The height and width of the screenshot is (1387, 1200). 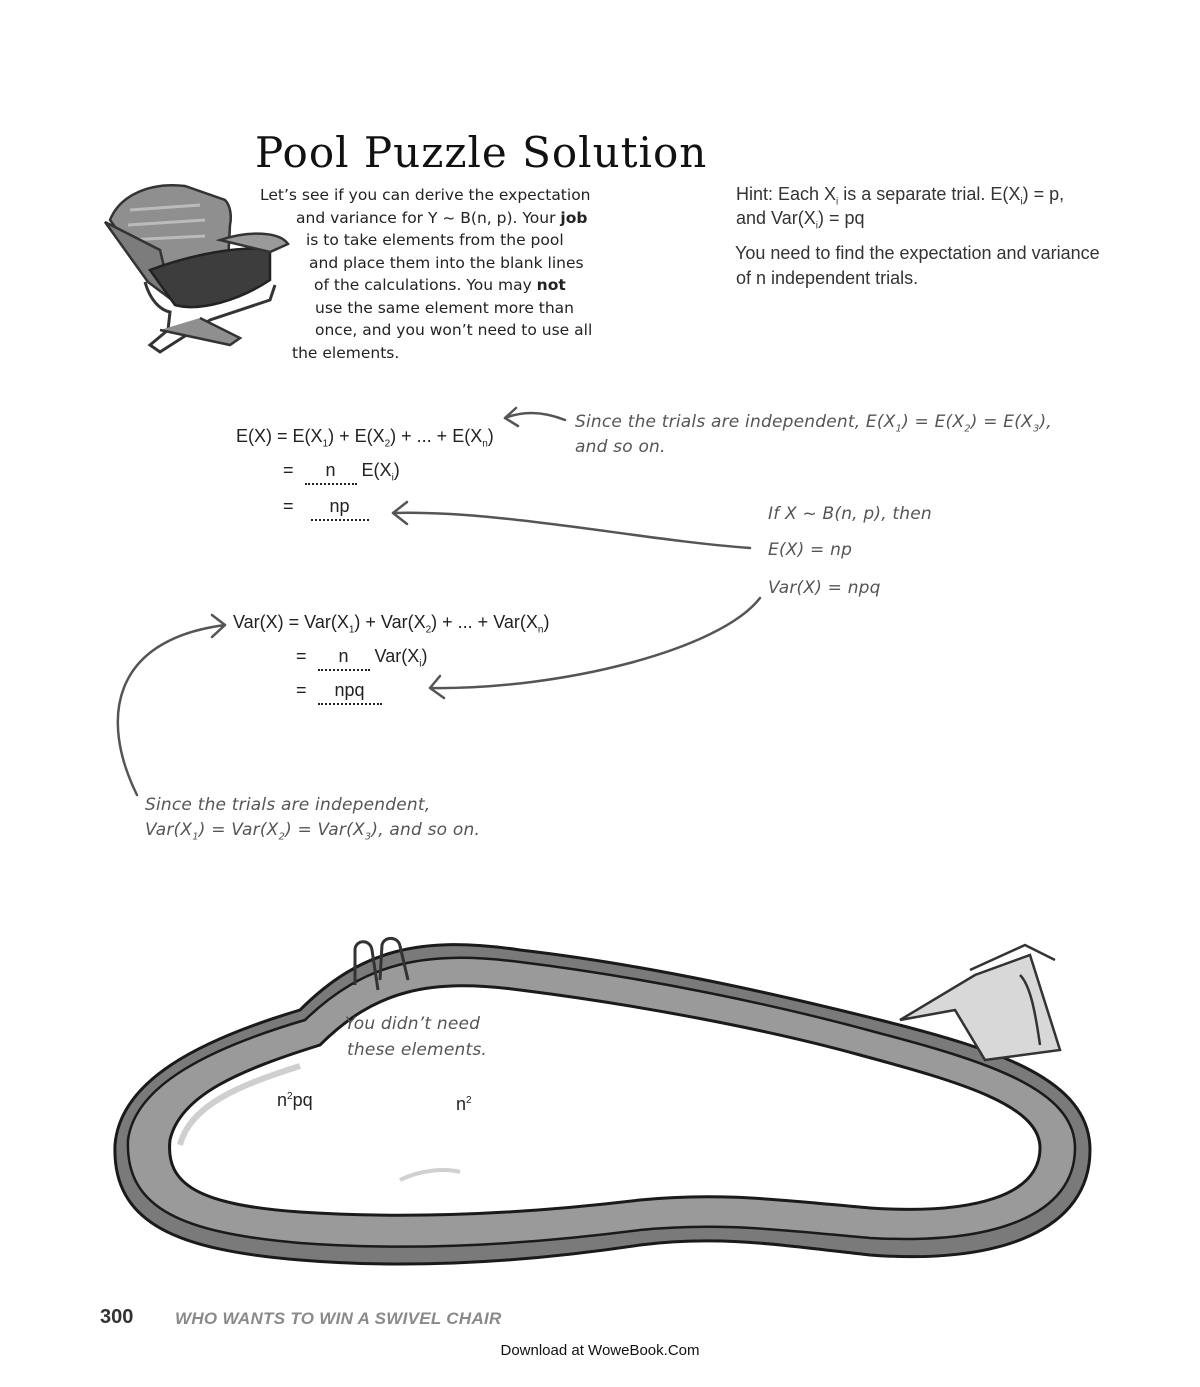 I want to click on var-l2-term: Var(X, so click(x=397, y=656).